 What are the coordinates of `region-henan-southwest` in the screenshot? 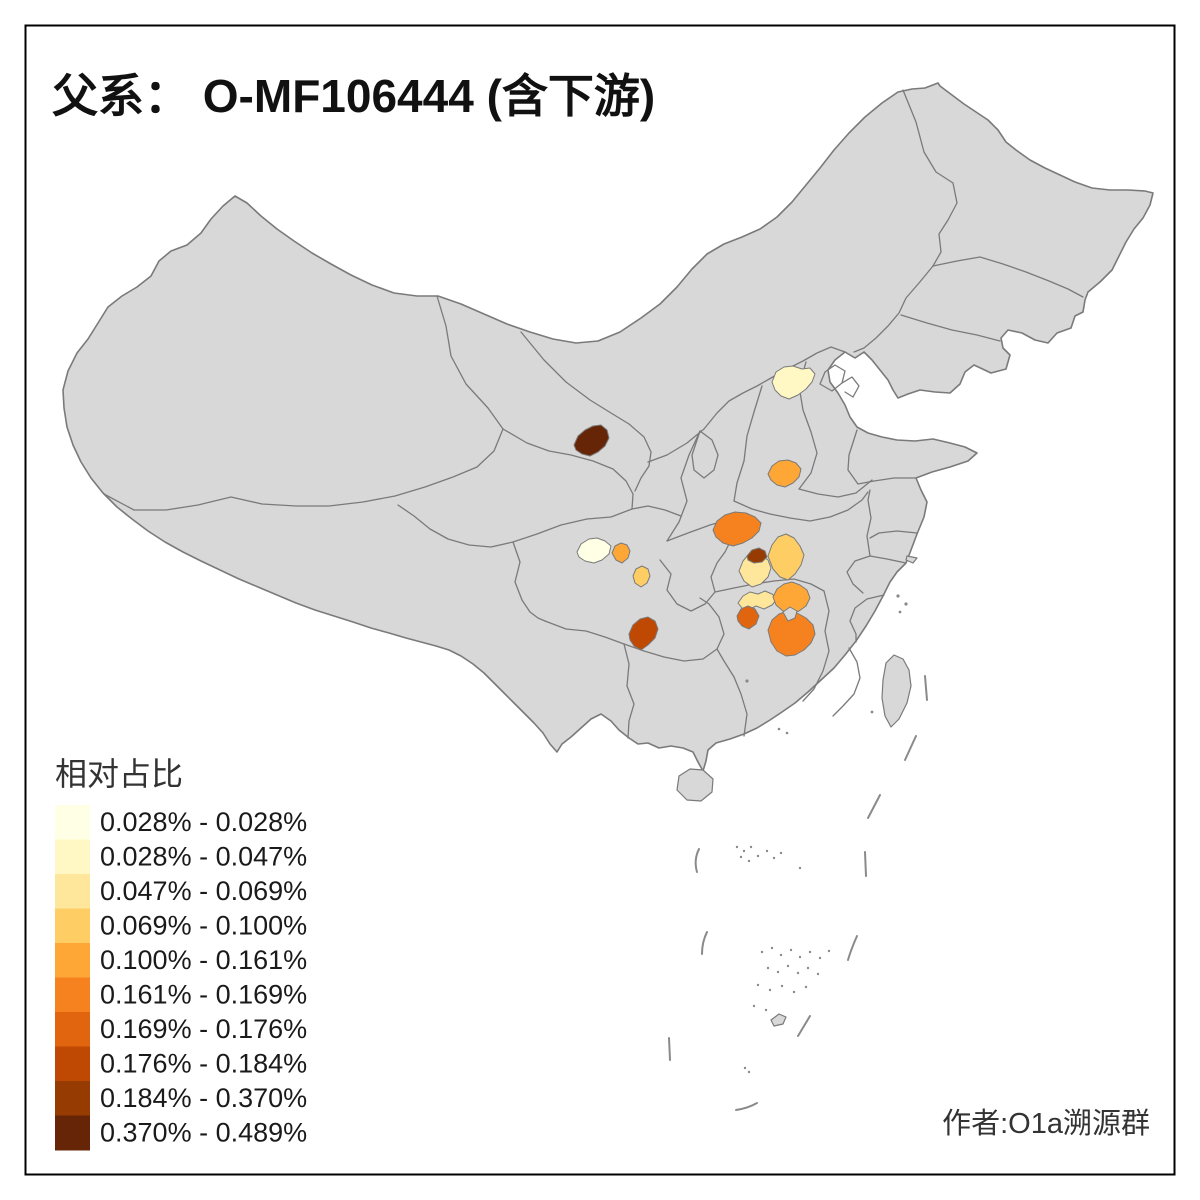 It's located at (786, 557).